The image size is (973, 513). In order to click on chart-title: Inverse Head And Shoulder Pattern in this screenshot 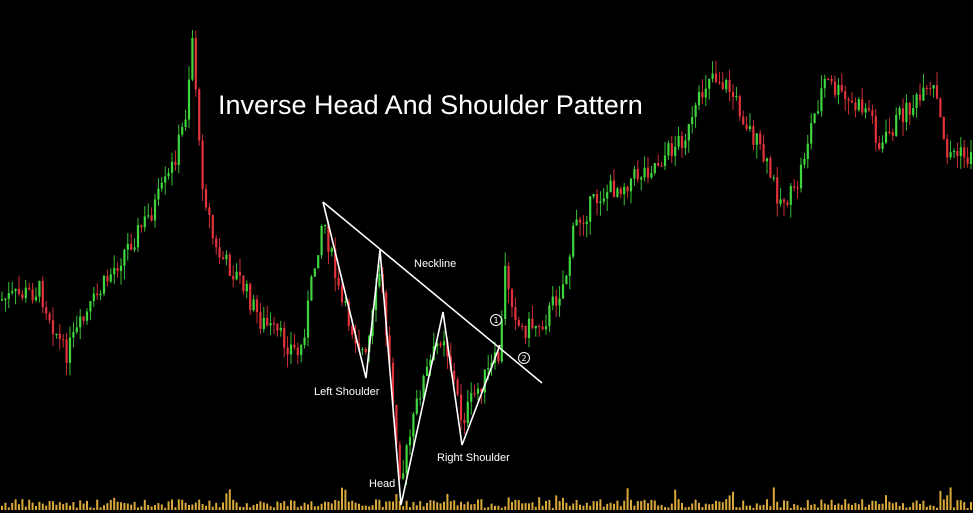, I will do `click(430, 105)`.